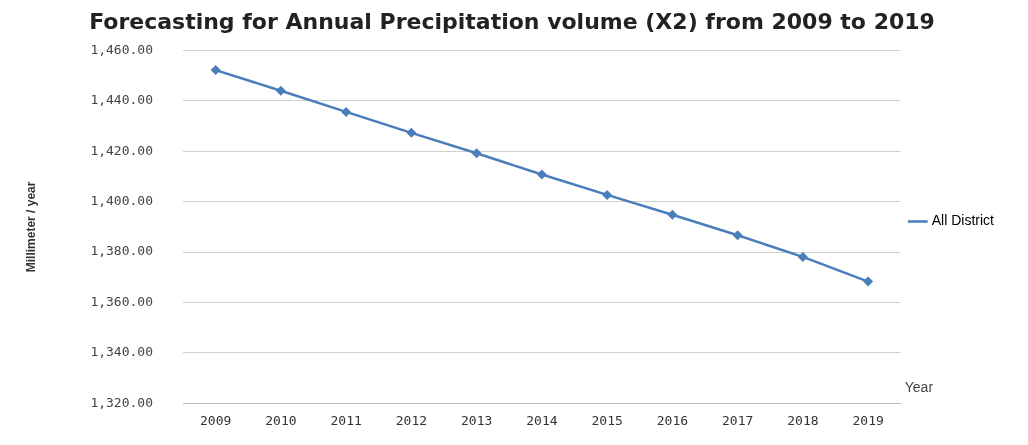 The image size is (1028, 445). Describe the element at coordinates (737, 420) in the screenshot. I see `x-tick-label: 2017` at that location.